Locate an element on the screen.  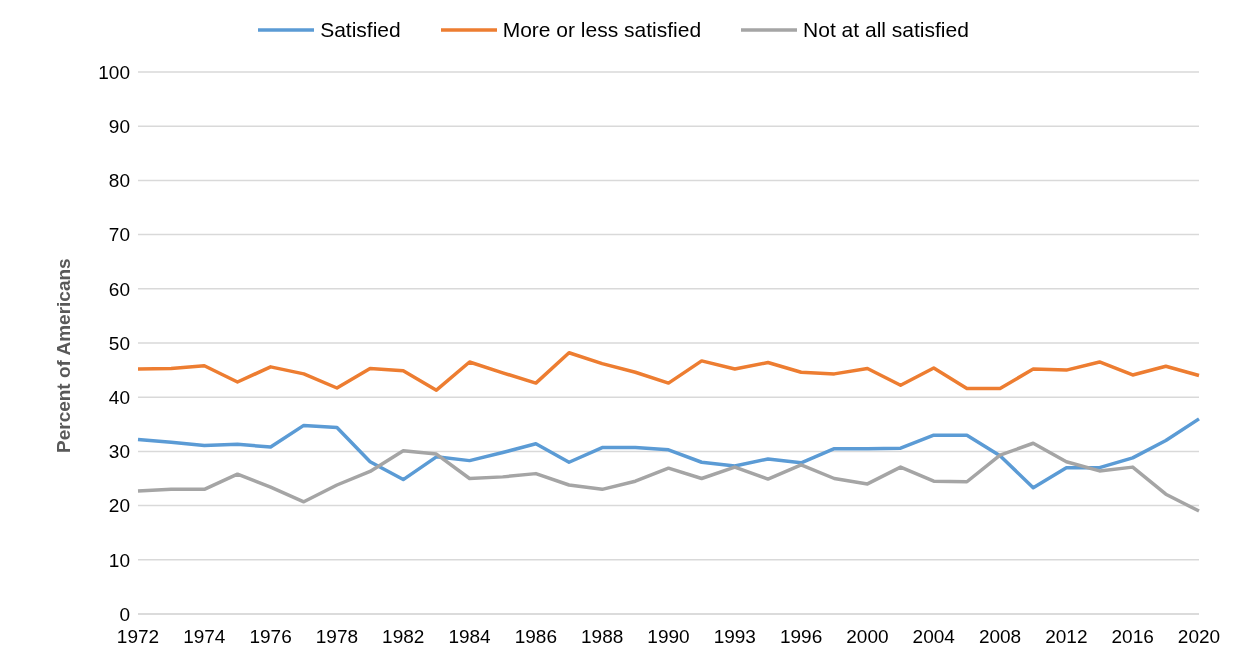
x-tick-label: 1978 is located at coordinates (337, 637).